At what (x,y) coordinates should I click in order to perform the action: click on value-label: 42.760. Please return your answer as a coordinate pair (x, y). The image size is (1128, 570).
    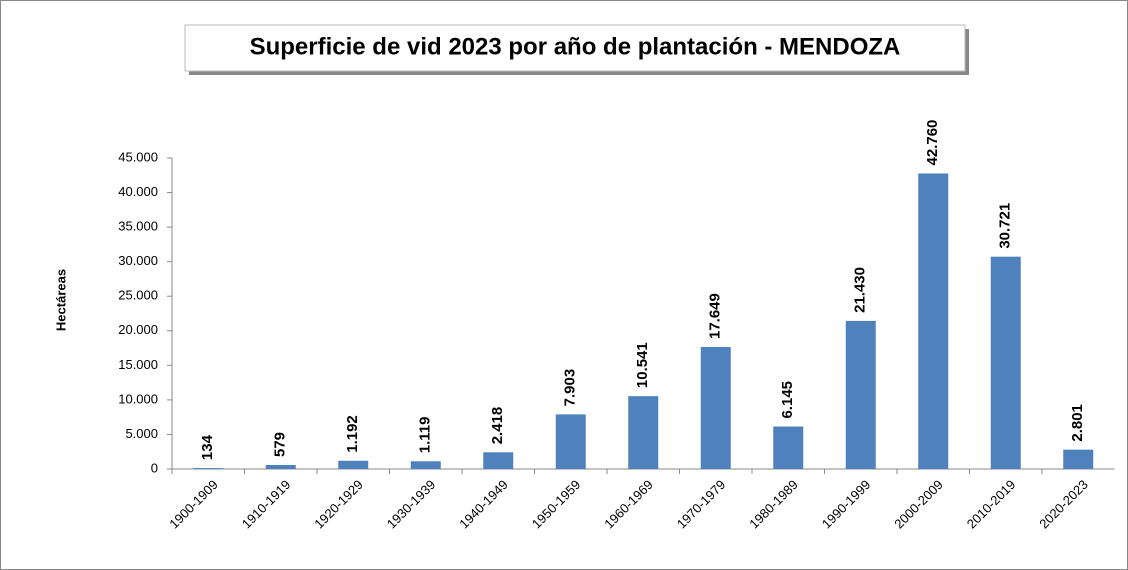
    Looking at the image, I should click on (932, 143).